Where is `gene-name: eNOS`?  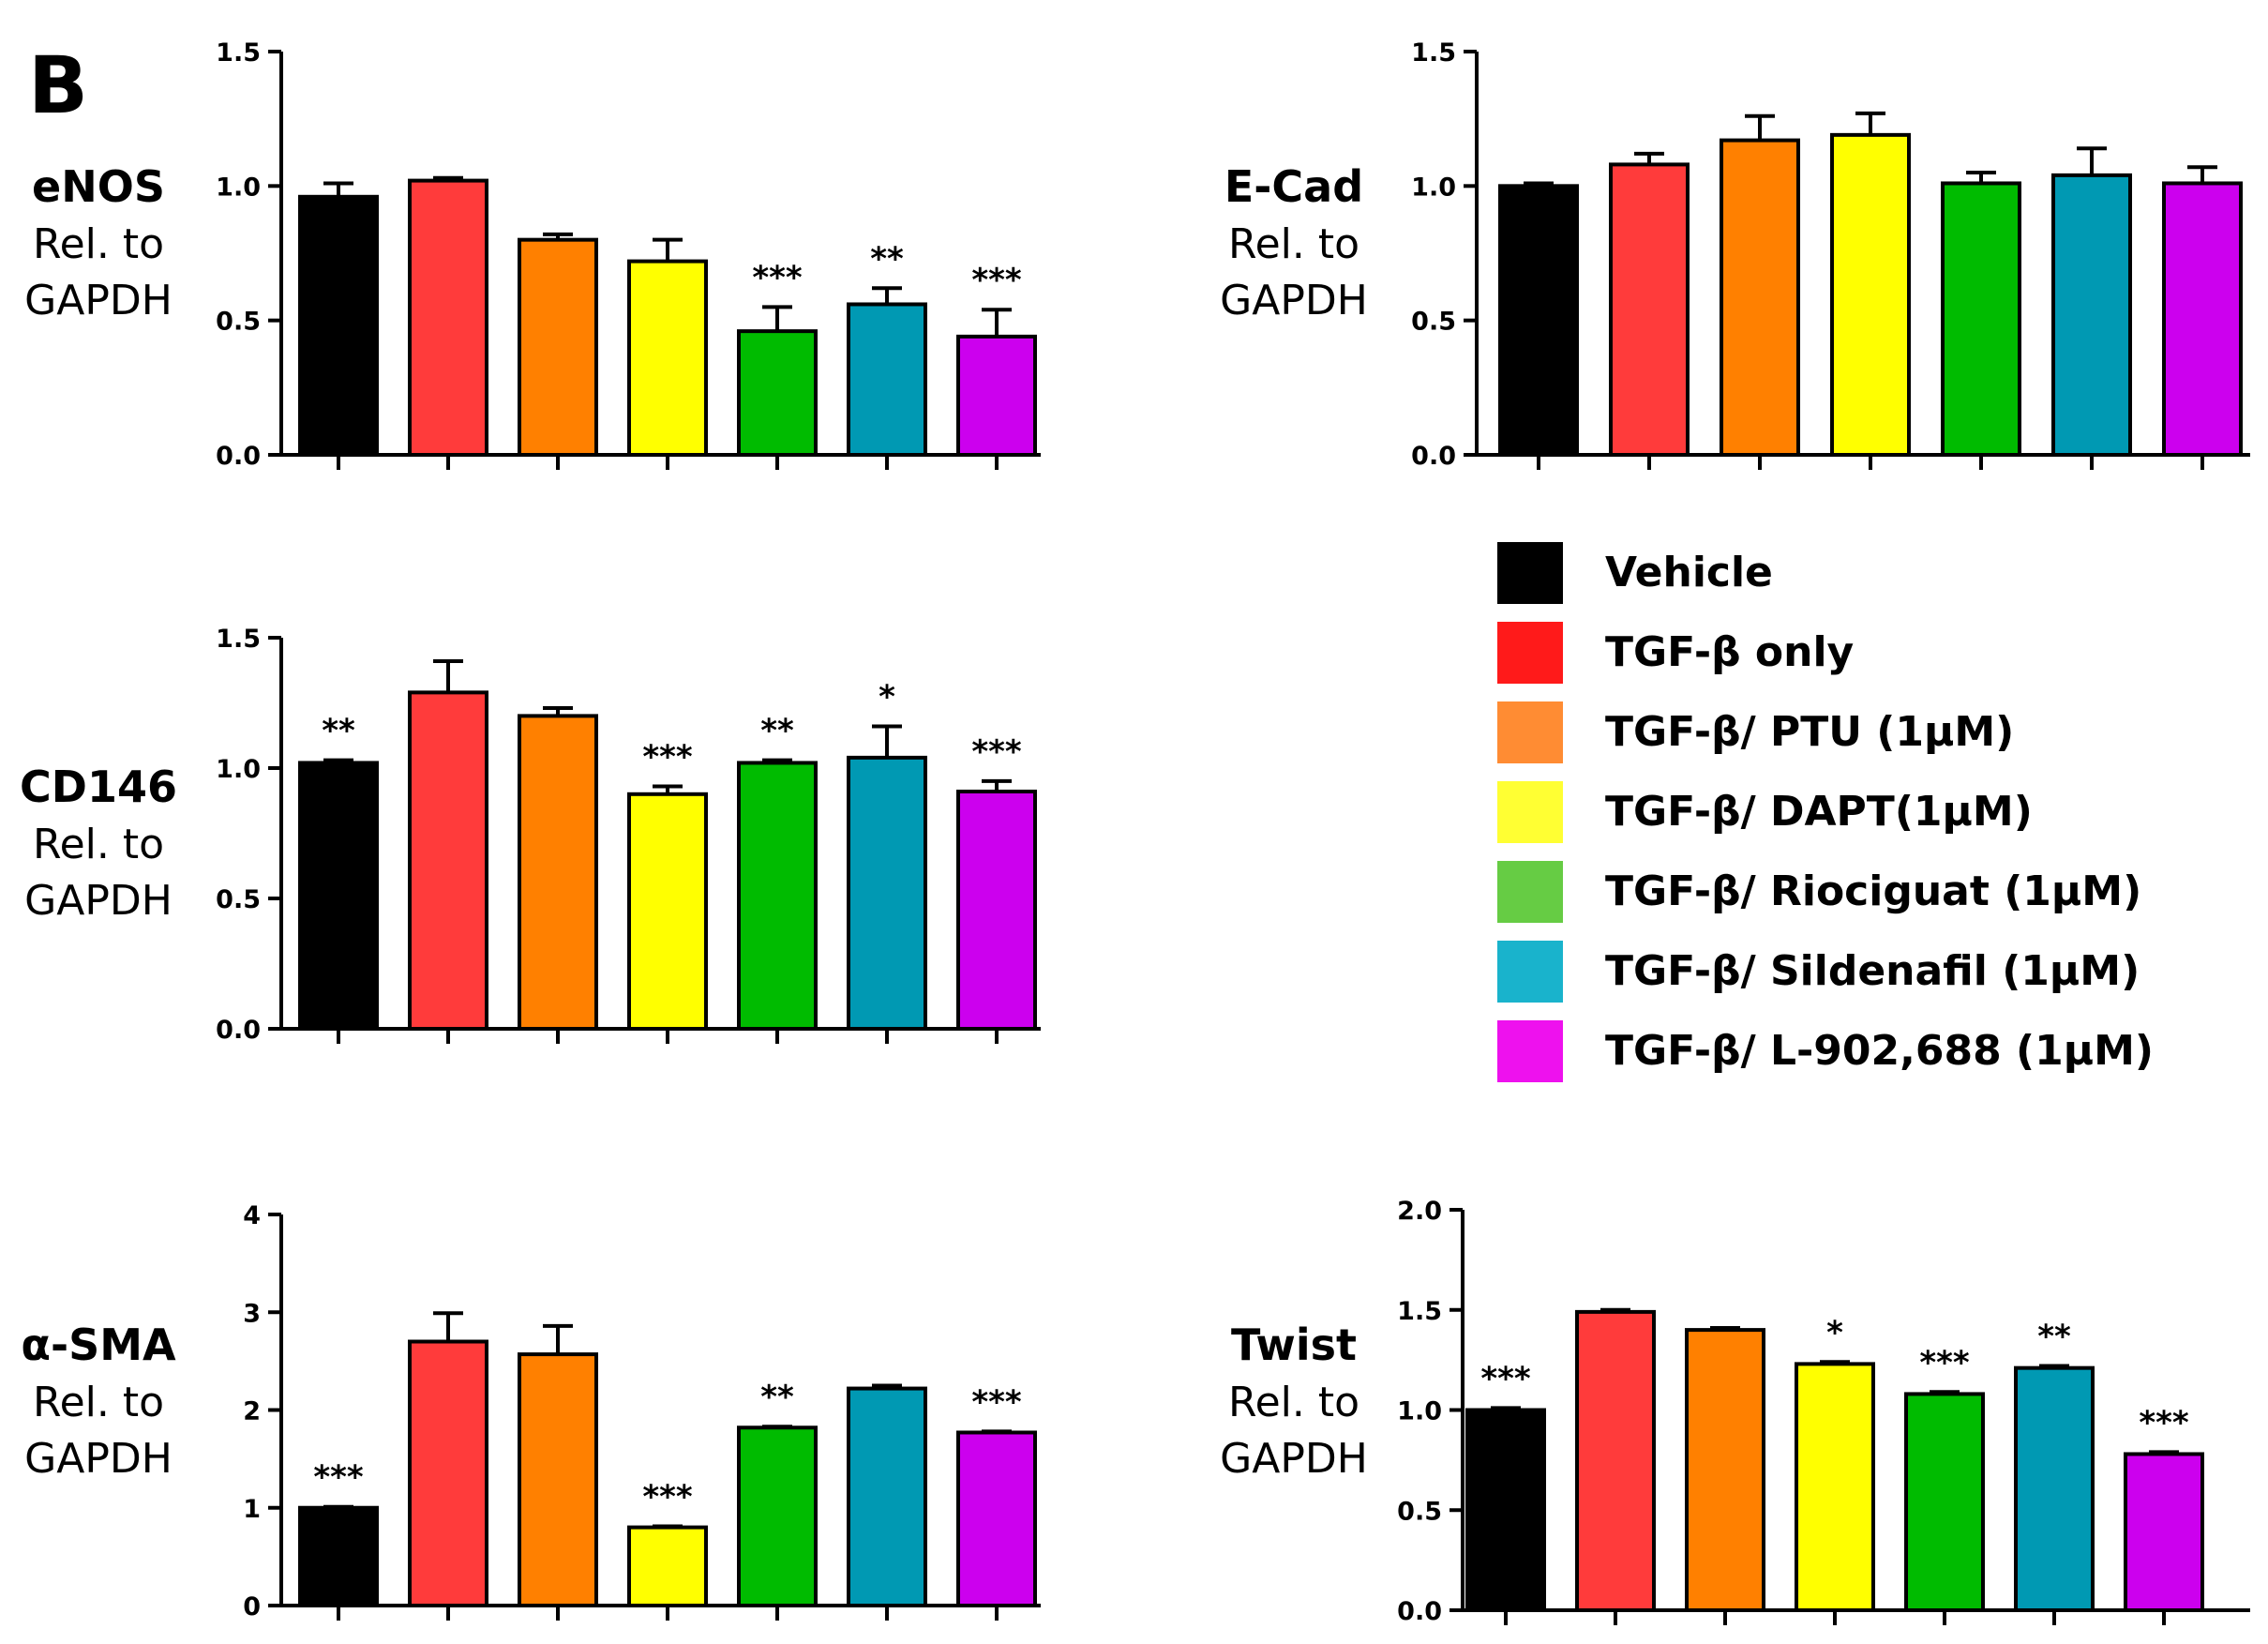 gene-name: eNOS is located at coordinates (98, 187).